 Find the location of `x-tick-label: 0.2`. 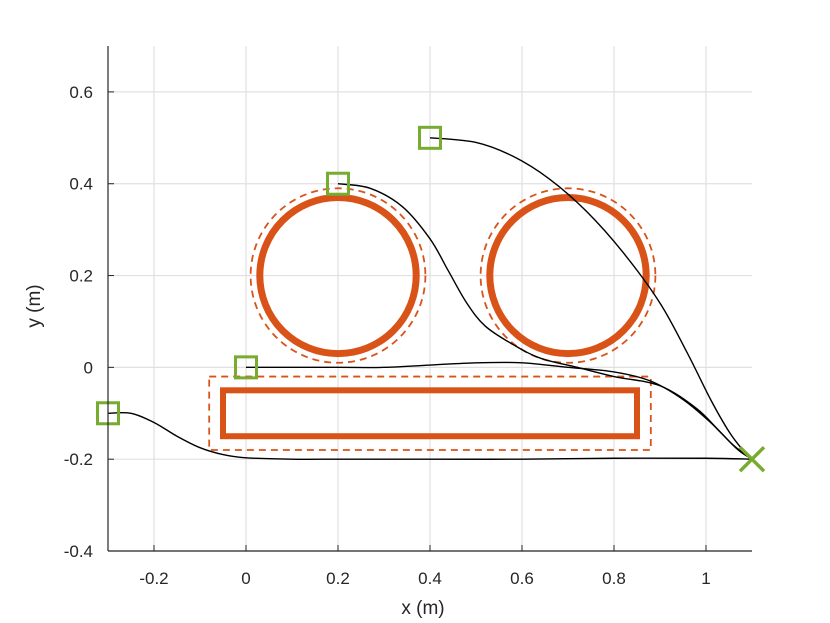

x-tick-label: 0.2 is located at coordinates (338, 578).